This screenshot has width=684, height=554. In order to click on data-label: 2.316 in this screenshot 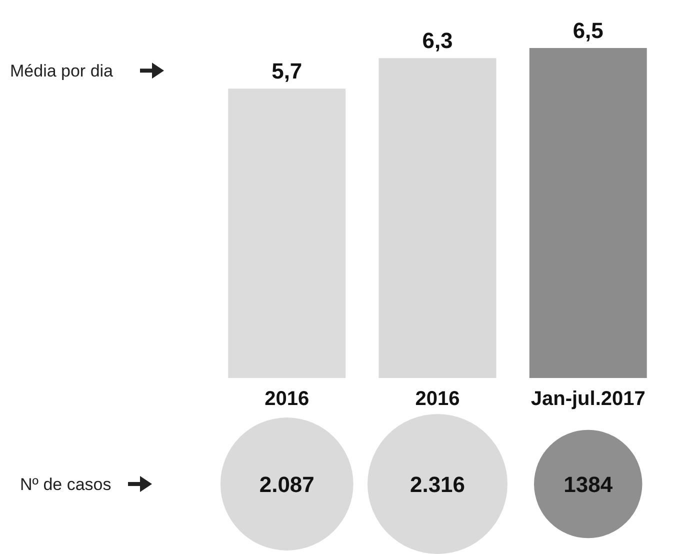, I will do `click(438, 484)`.